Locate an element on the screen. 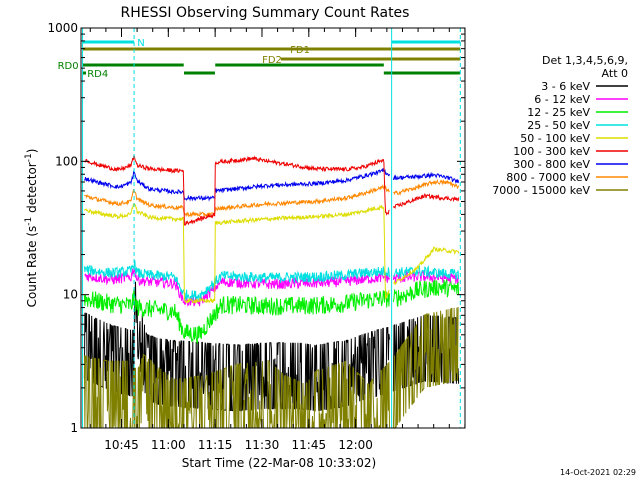 This screenshot has height=480, width=640. legend-label: 6 - 12 keV is located at coordinates (562, 99).